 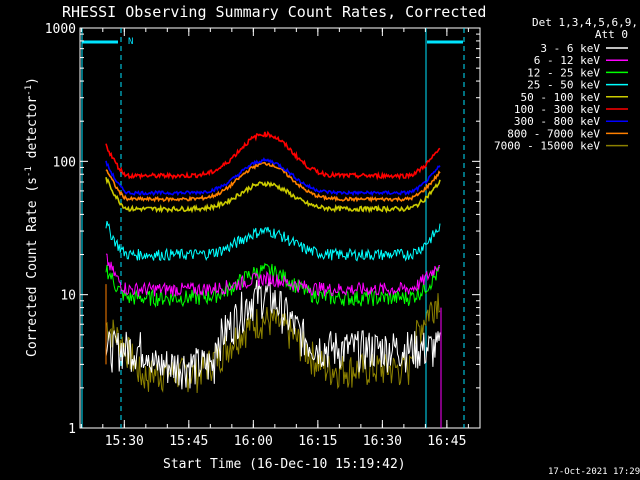 What do you see at coordinates (64, 162) in the screenshot?
I see `y-tick-label: 100` at bounding box center [64, 162].